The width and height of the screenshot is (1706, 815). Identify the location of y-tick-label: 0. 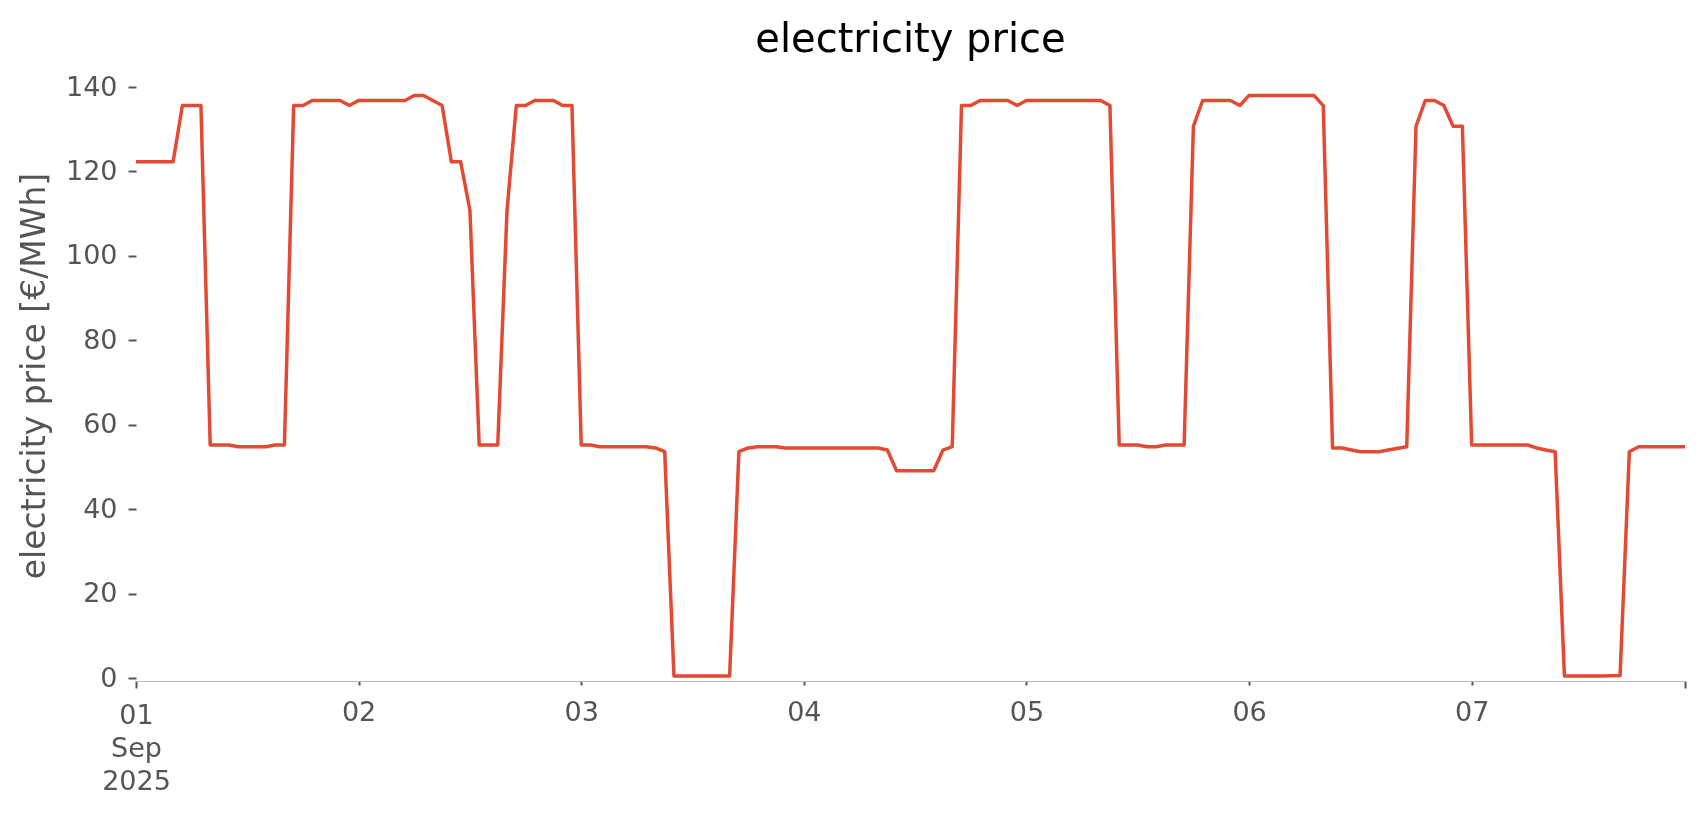
(109, 677).